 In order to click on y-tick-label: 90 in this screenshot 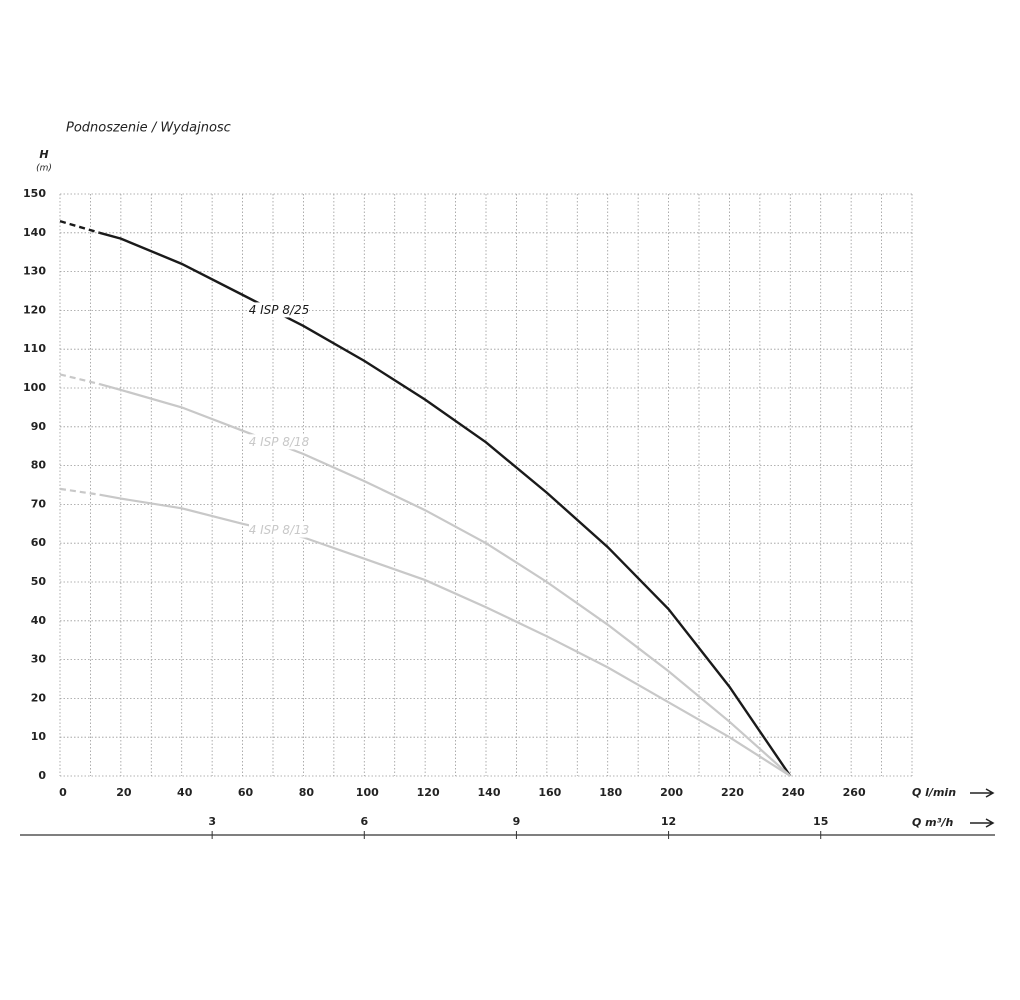, I will do `click(39, 426)`.